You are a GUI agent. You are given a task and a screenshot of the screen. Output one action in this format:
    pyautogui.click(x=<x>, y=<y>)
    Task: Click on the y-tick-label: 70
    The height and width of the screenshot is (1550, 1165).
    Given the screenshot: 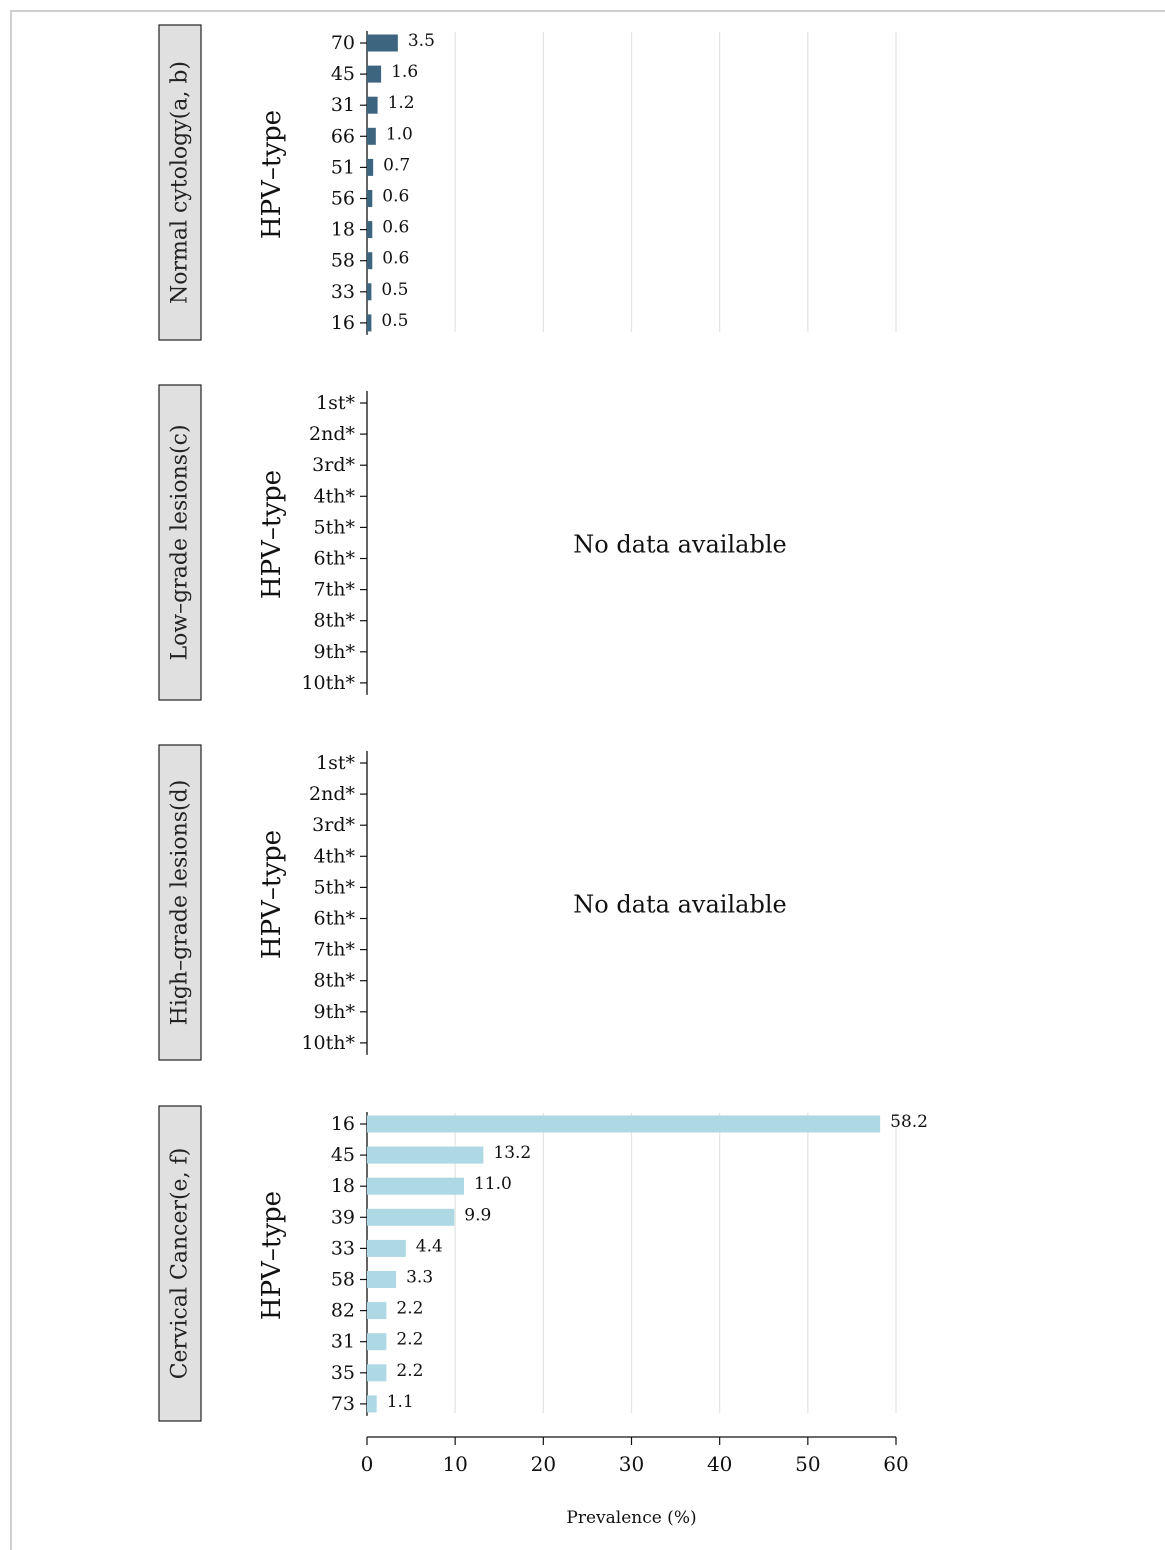 What is the action you would take?
    pyautogui.click(x=343, y=43)
    